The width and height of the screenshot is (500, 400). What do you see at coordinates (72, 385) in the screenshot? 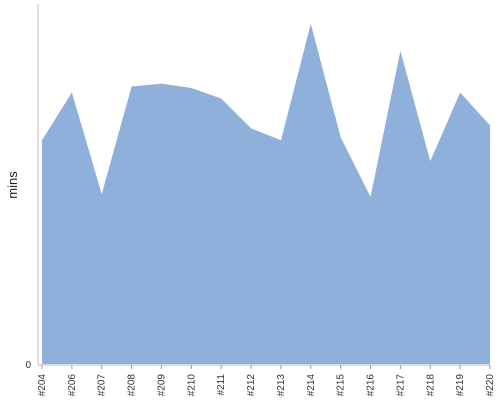
I see `x-tick-label: #206` at bounding box center [72, 385].